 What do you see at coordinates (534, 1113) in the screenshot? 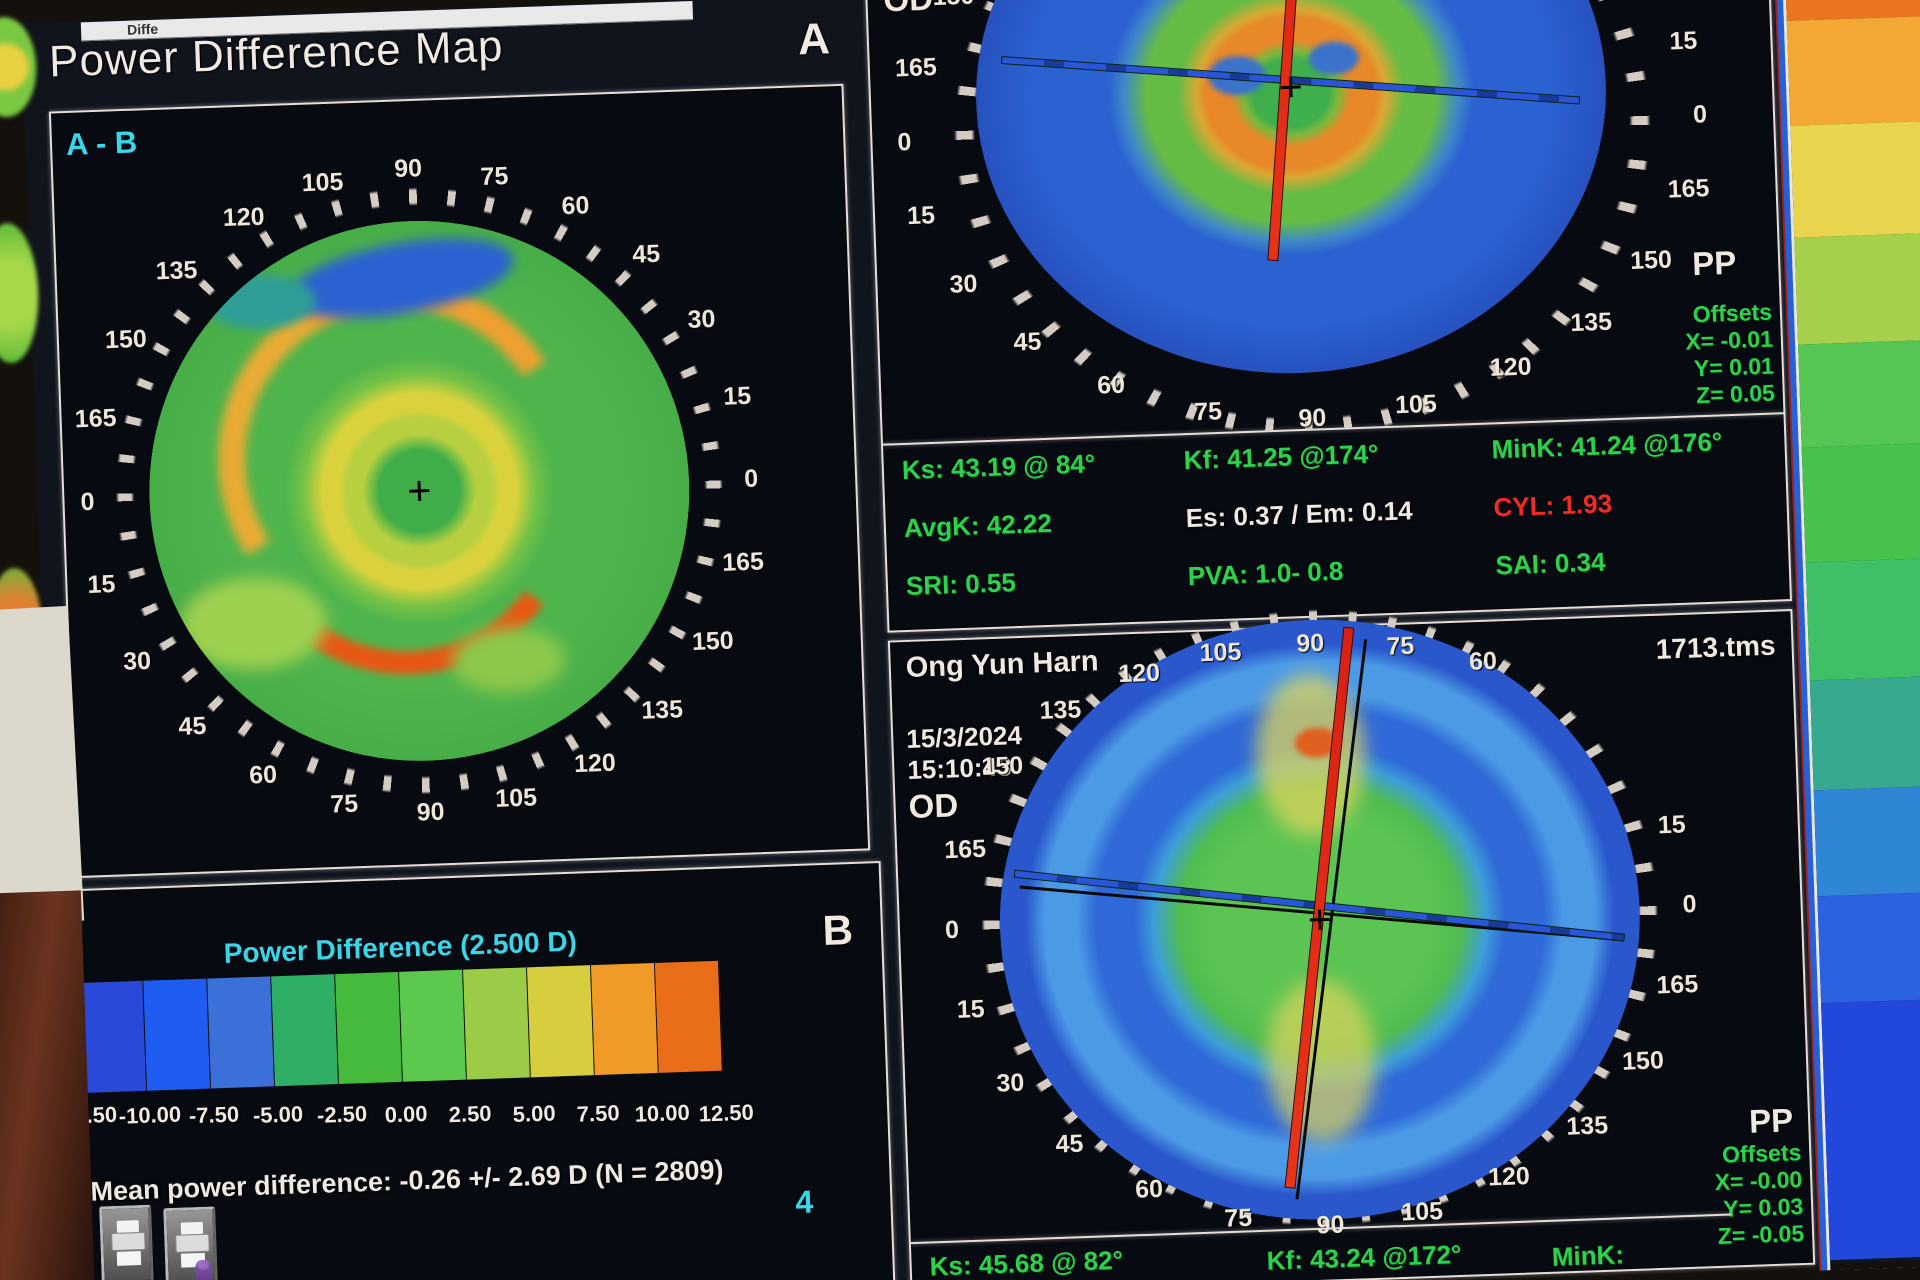
I see `legend-tick: 5.00` at bounding box center [534, 1113].